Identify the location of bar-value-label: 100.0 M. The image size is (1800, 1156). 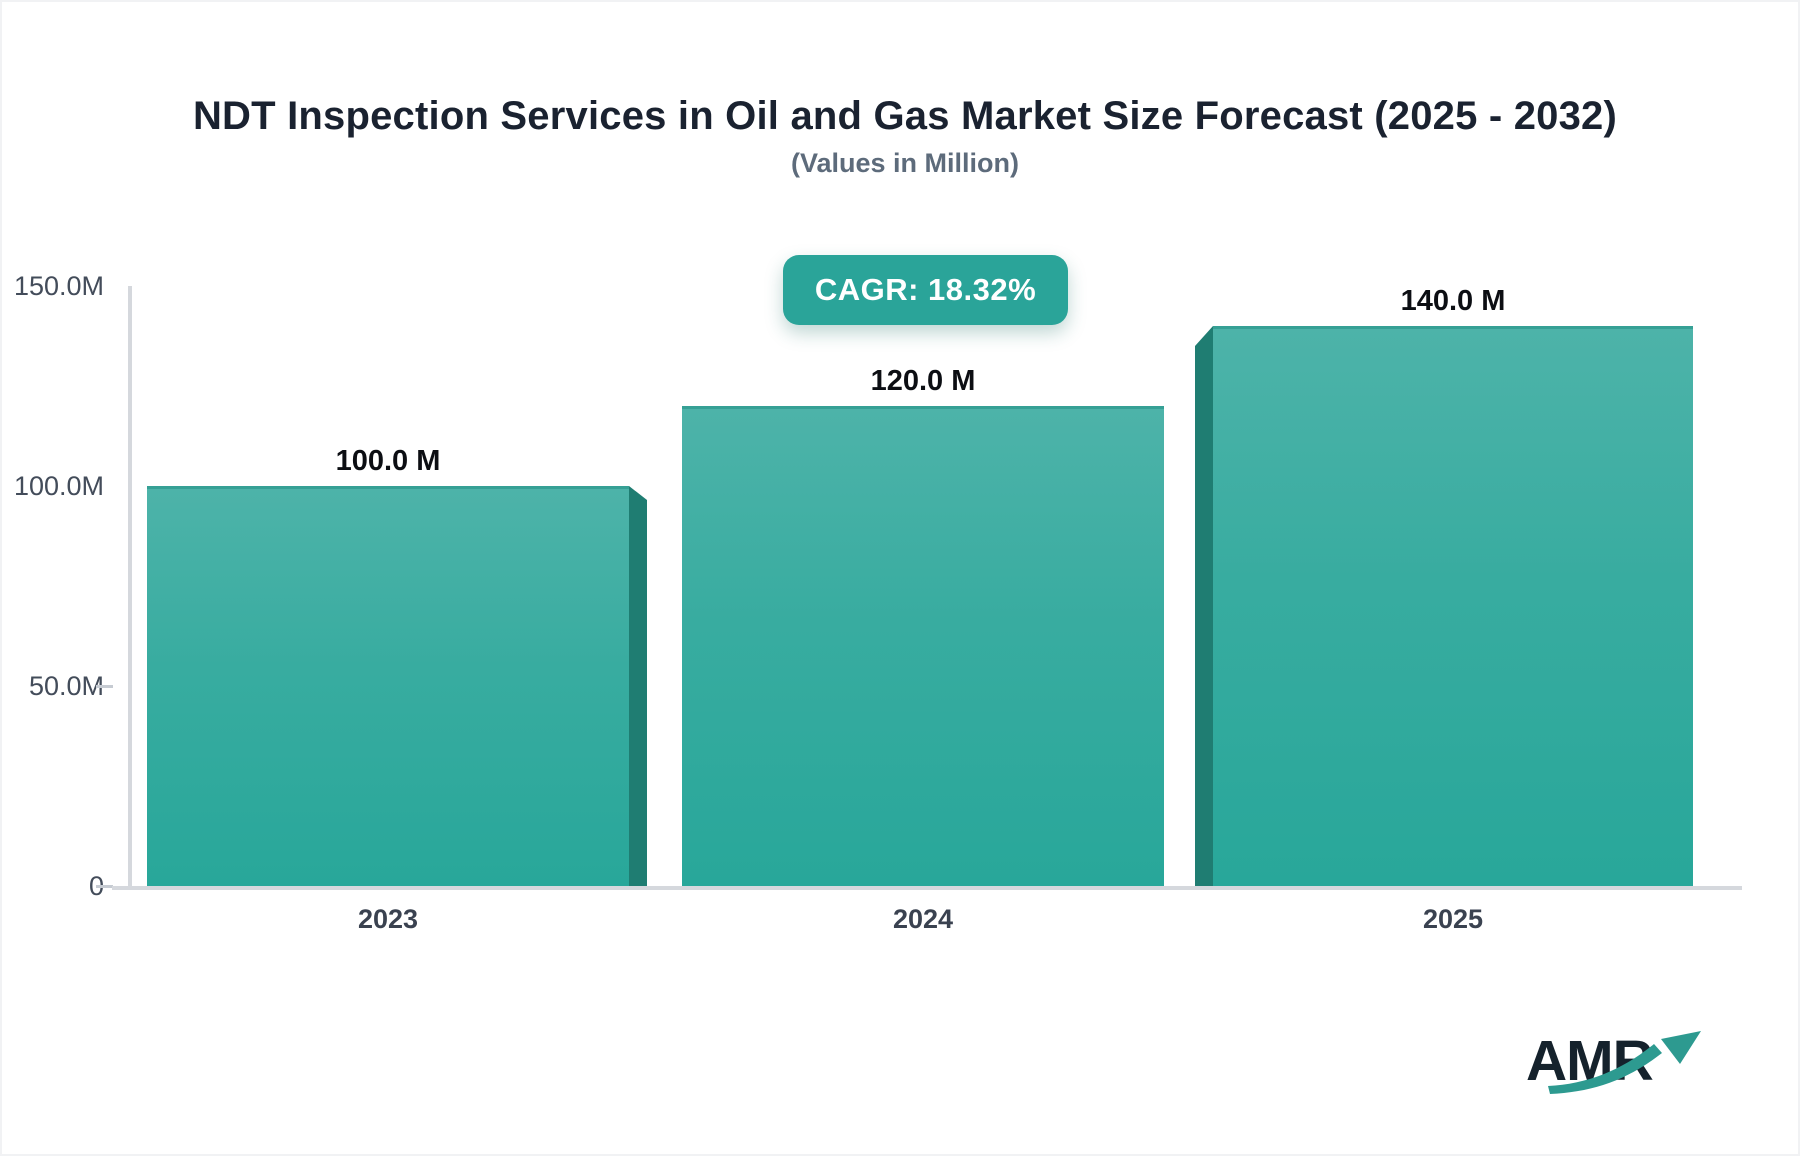
(388, 461).